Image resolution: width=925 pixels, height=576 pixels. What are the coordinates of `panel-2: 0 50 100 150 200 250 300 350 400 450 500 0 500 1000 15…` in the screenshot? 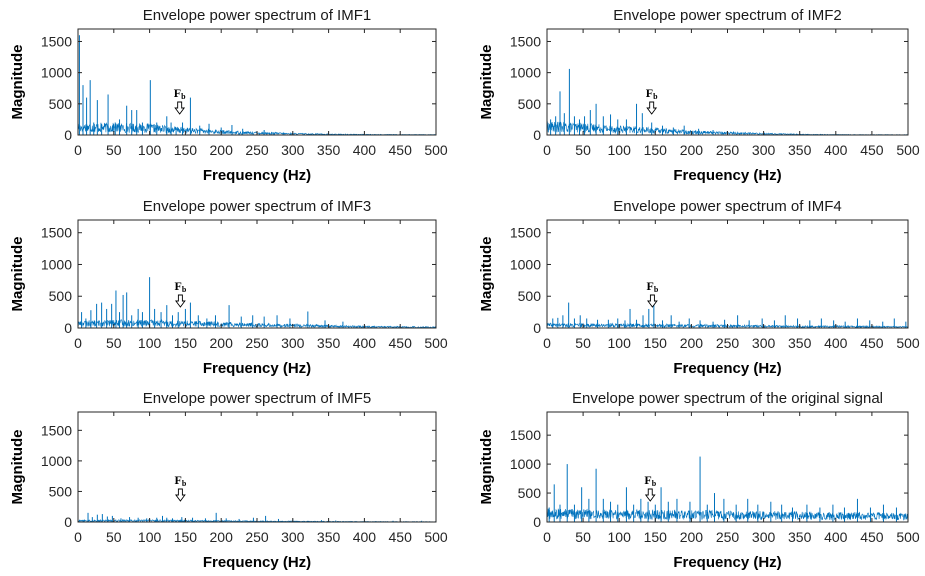 It's located at (699, 95).